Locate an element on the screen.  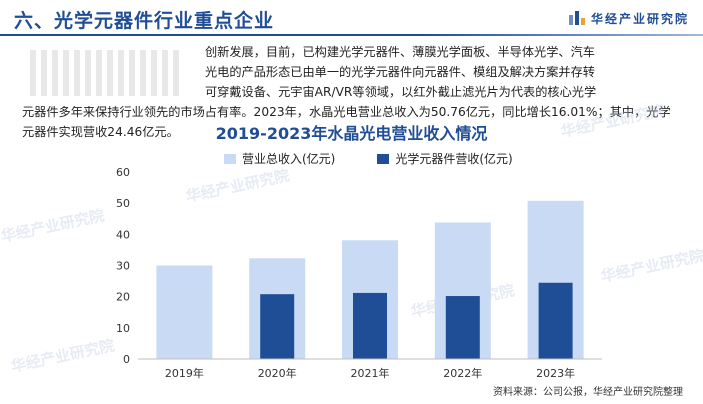
x-tick-label: 2022年 is located at coordinates (462, 373).